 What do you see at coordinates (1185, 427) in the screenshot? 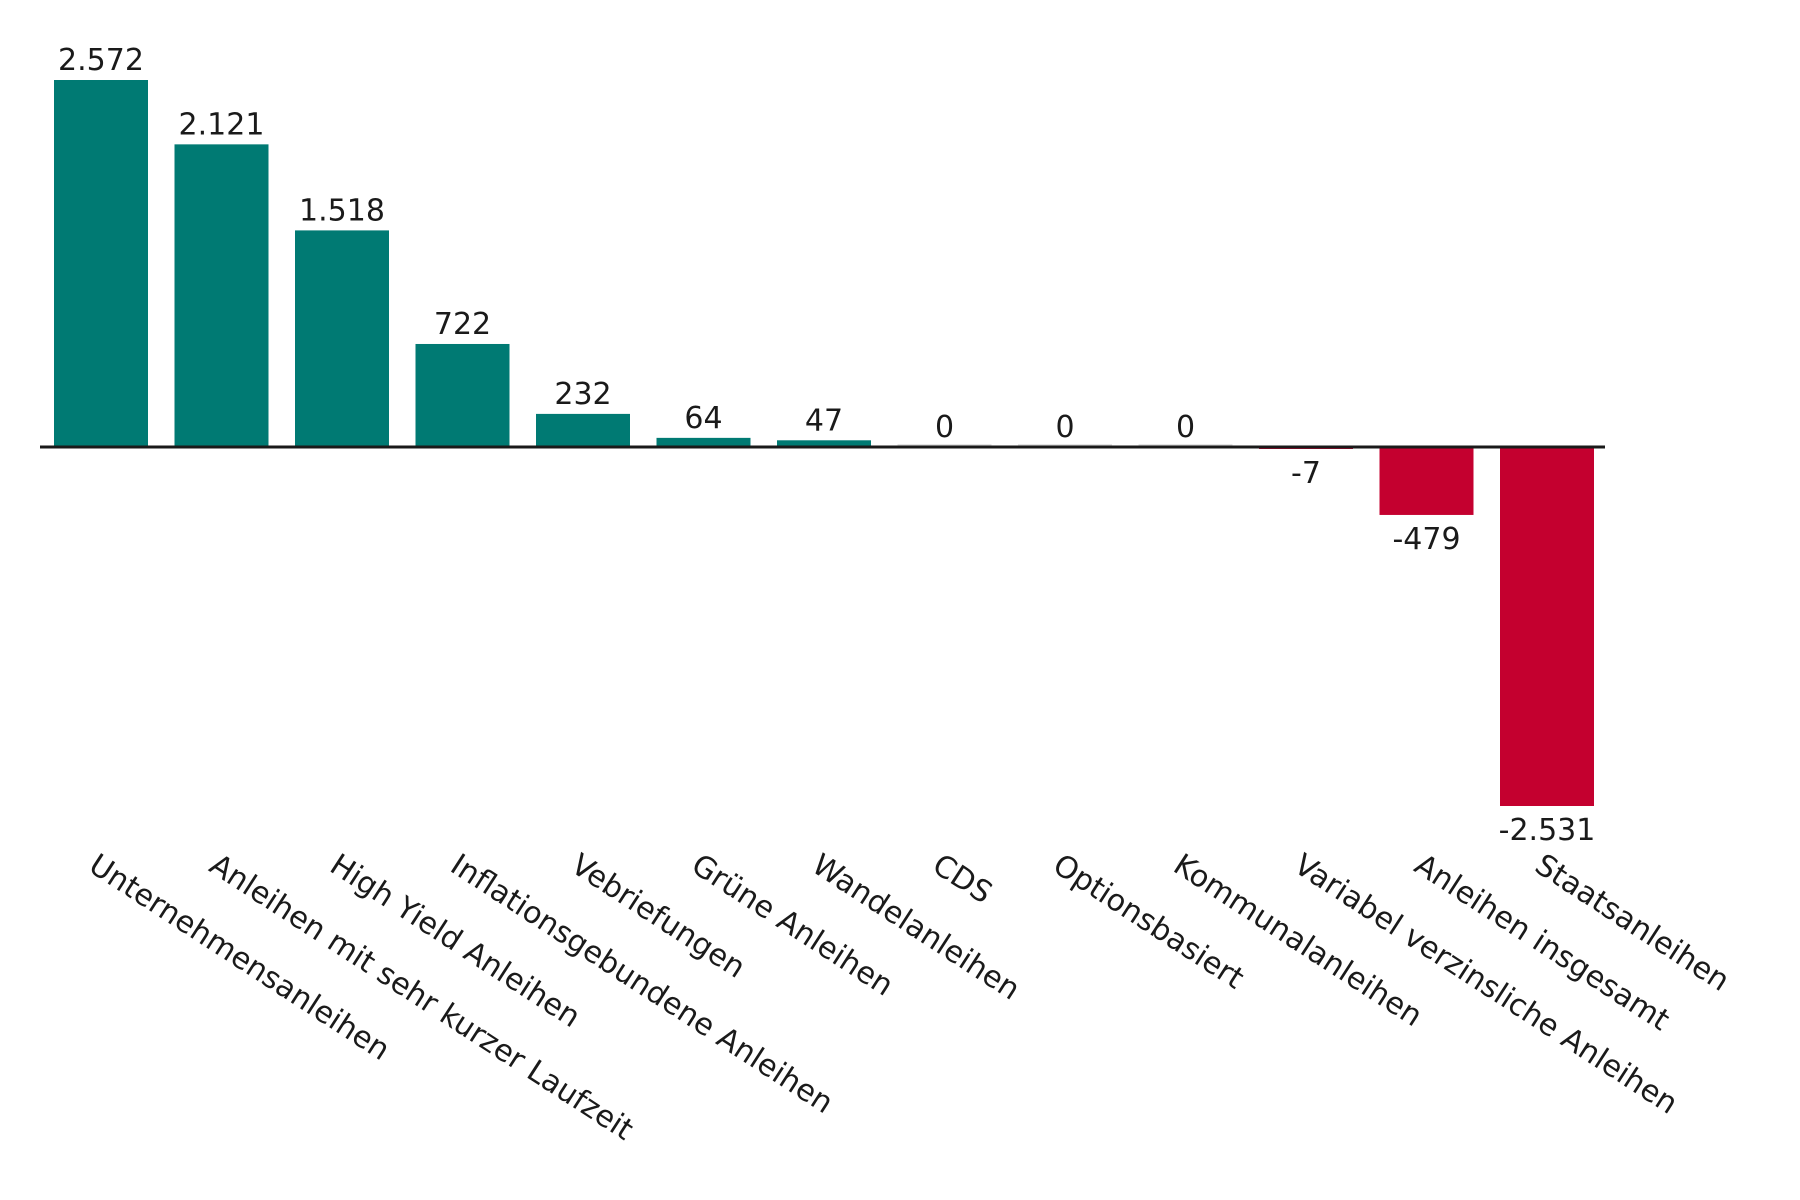
I see `value-label-kommunalanleihen: 0` at bounding box center [1185, 427].